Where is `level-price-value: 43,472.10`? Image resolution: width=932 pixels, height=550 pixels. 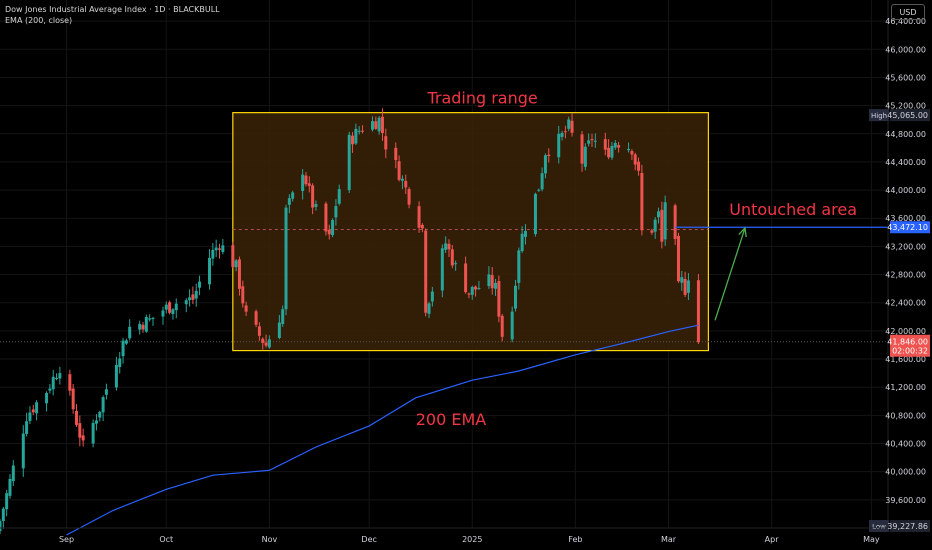 level-price-value: 43,472.10 is located at coordinates (907, 227).